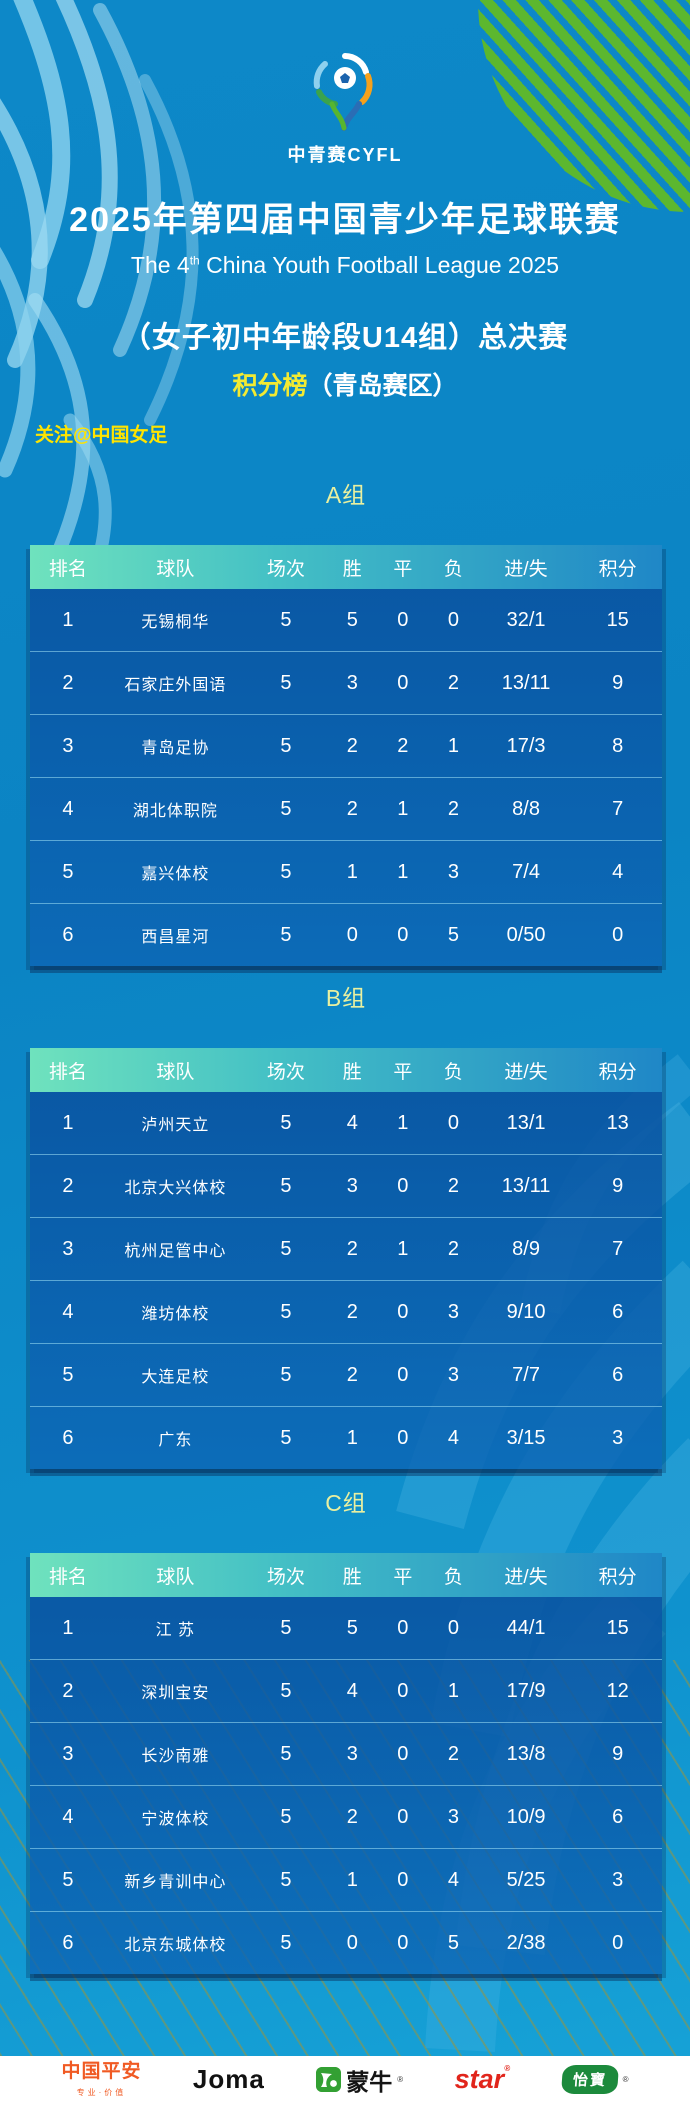  I want to click on group-title: C组, so click(346, 1503).